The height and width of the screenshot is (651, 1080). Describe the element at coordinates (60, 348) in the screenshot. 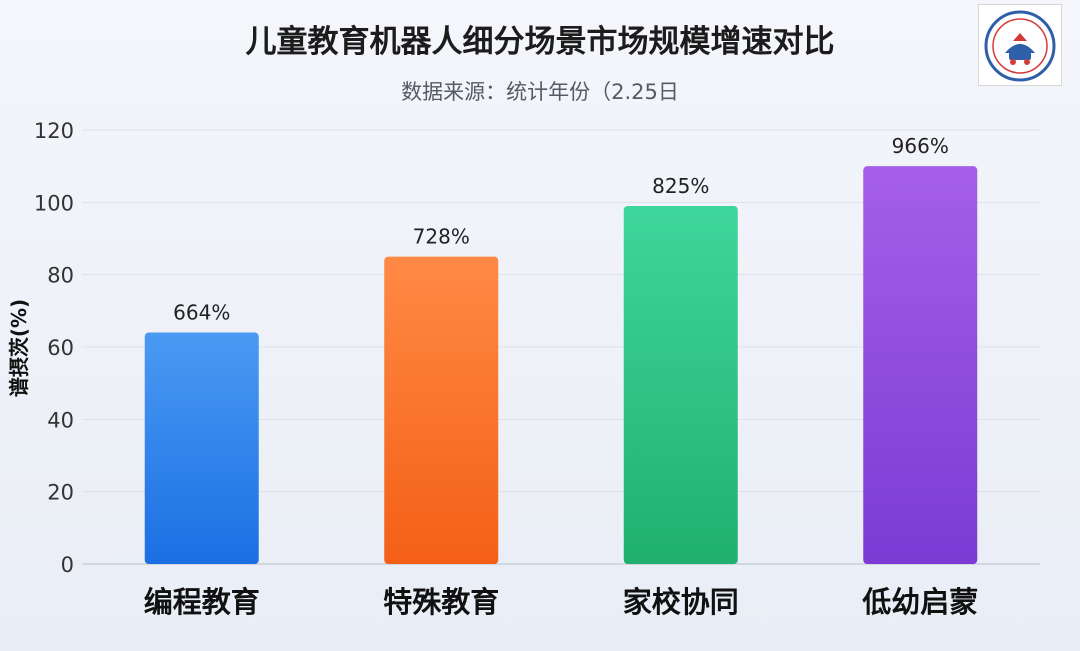

I see `y-tick-label: 60` at that location.